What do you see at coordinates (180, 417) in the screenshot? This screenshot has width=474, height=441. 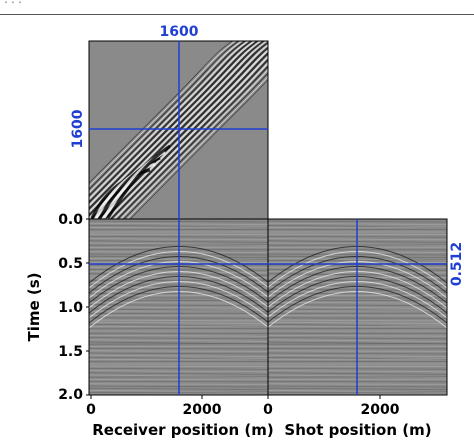 I see `receiver-axis: 0 2000 Receiver position (m)` at bounding box center [180, 417].